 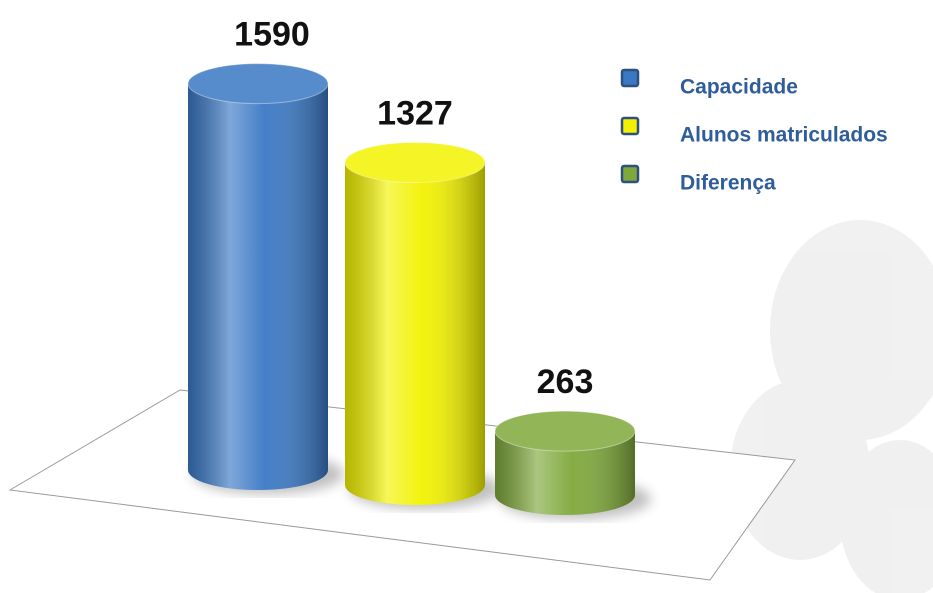 I want to click on data-label: 1327, so click(x=415, y=114).